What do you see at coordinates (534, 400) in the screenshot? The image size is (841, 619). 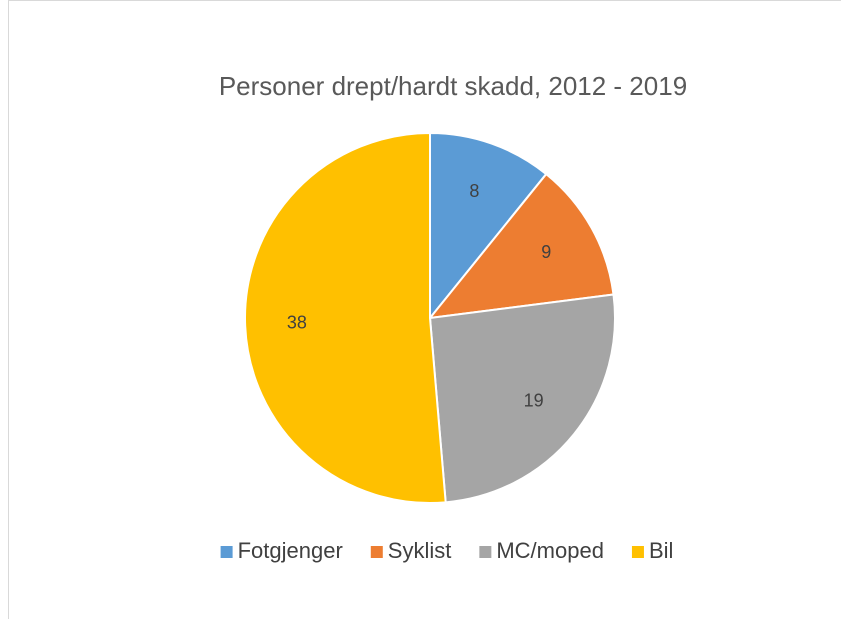 I see `data-label: 19` at bounding box center [534, 400].